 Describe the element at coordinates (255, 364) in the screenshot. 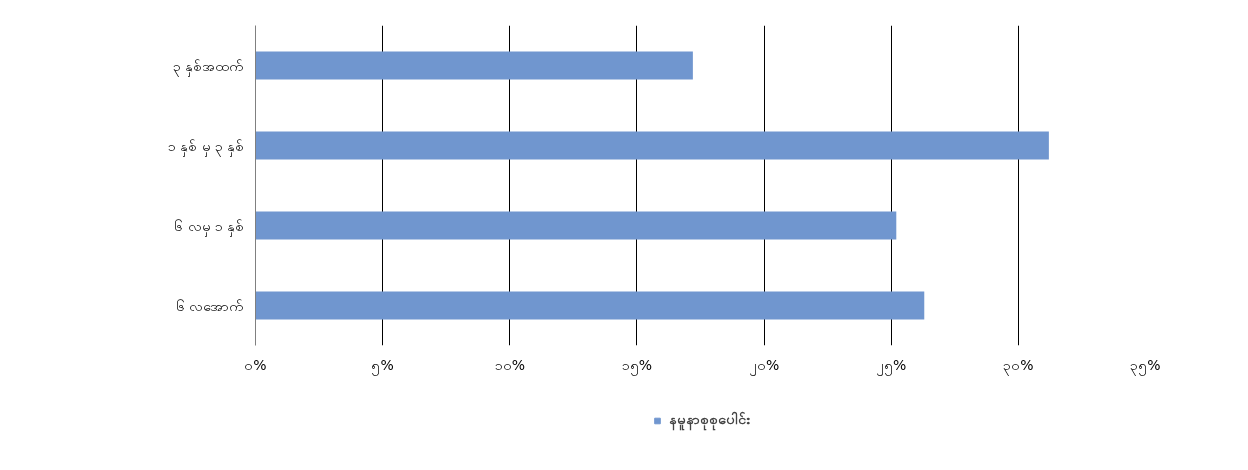

I see `x-tick-label: ၀%` at that location.